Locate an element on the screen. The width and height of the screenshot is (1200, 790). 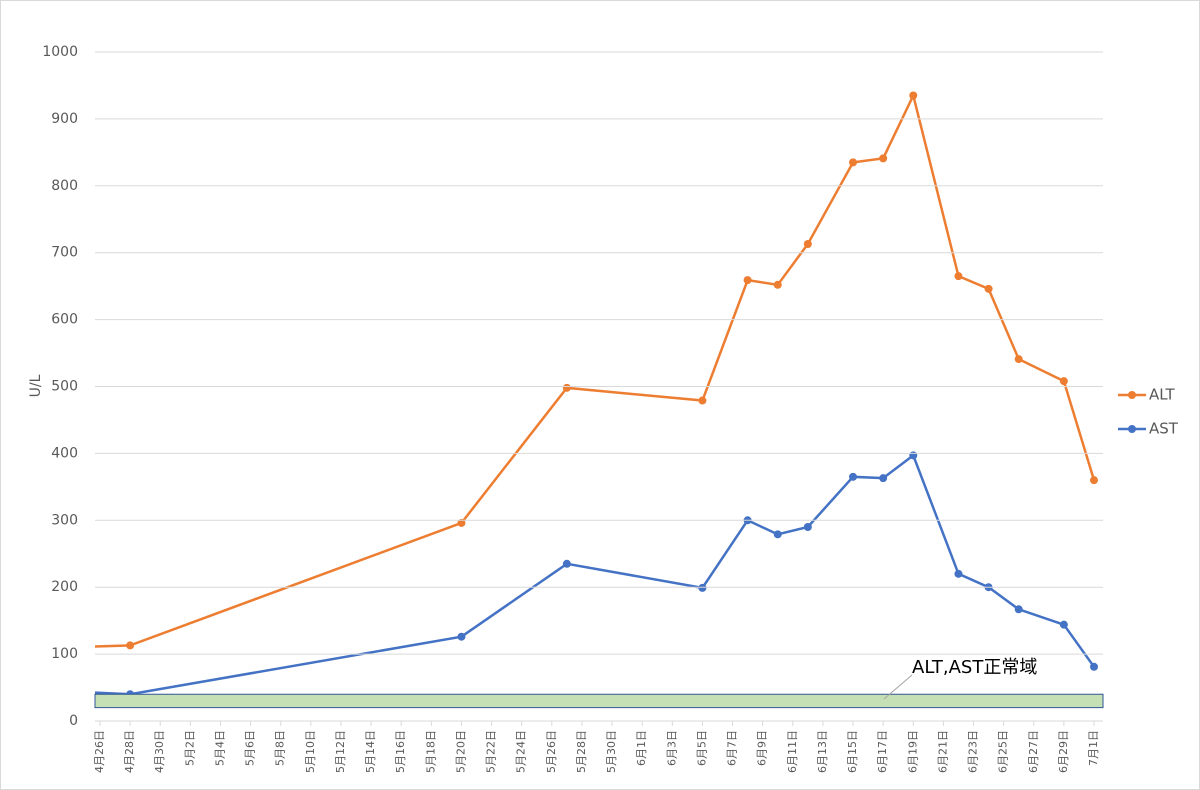
x-tick-label: 6月11日 is located at coordinates (792, 751).